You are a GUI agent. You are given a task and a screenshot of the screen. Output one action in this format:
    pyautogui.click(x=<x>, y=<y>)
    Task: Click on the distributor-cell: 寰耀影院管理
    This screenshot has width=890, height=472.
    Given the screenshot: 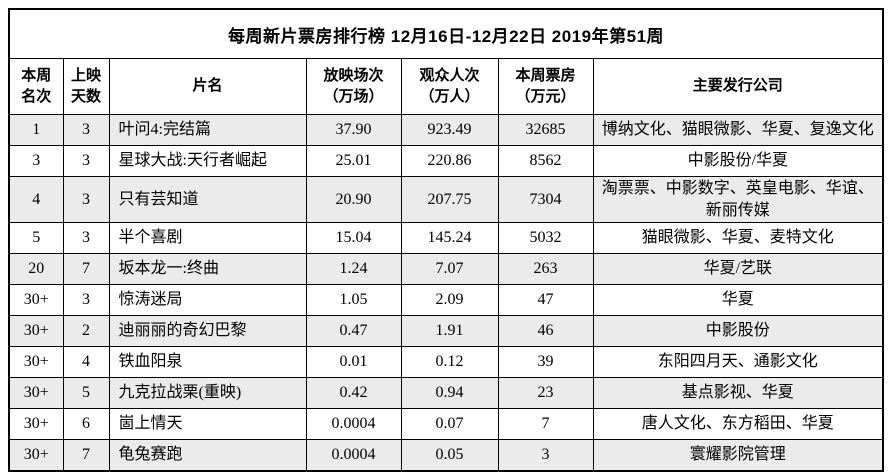 What is the action you would take?
    pyautogui.click(x=738, y=455)
    